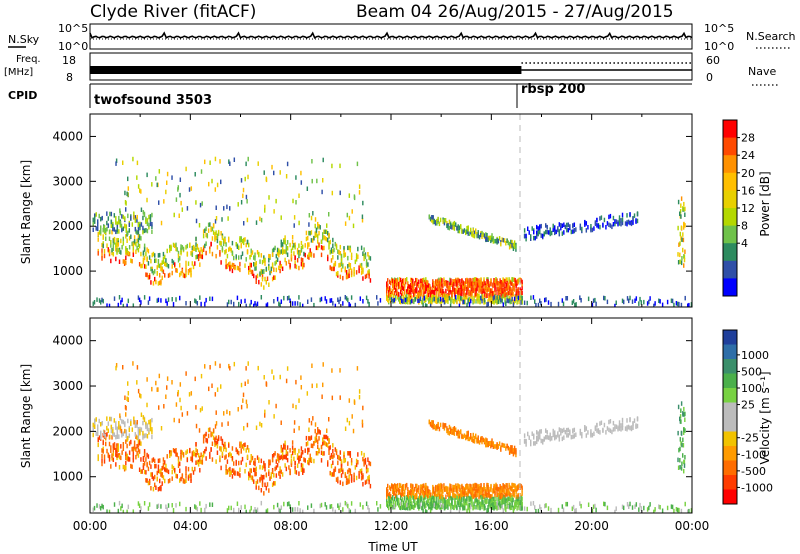 Image resolution: width=800 pixels, height=554 pixels. What do you see at coordinates (730, 199) in the screenshot?
I see `colorbar-swatch` at bounding box center [730, 199].